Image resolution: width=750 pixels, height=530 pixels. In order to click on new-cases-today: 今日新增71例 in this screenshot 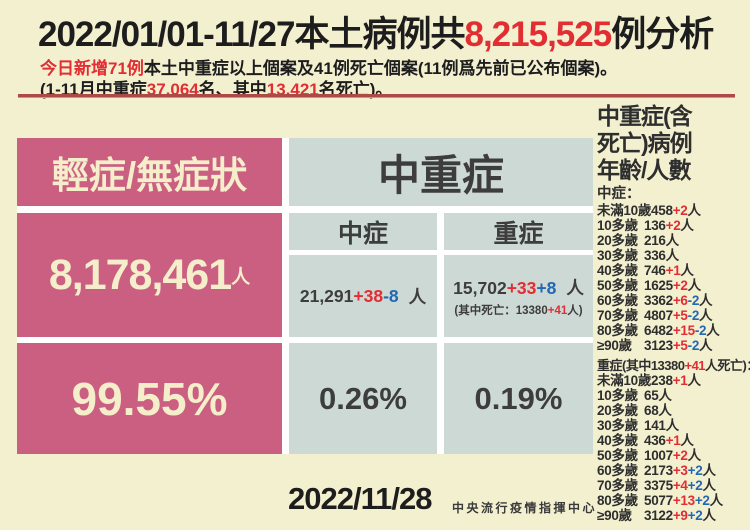, I will do `click(92, 68)`.